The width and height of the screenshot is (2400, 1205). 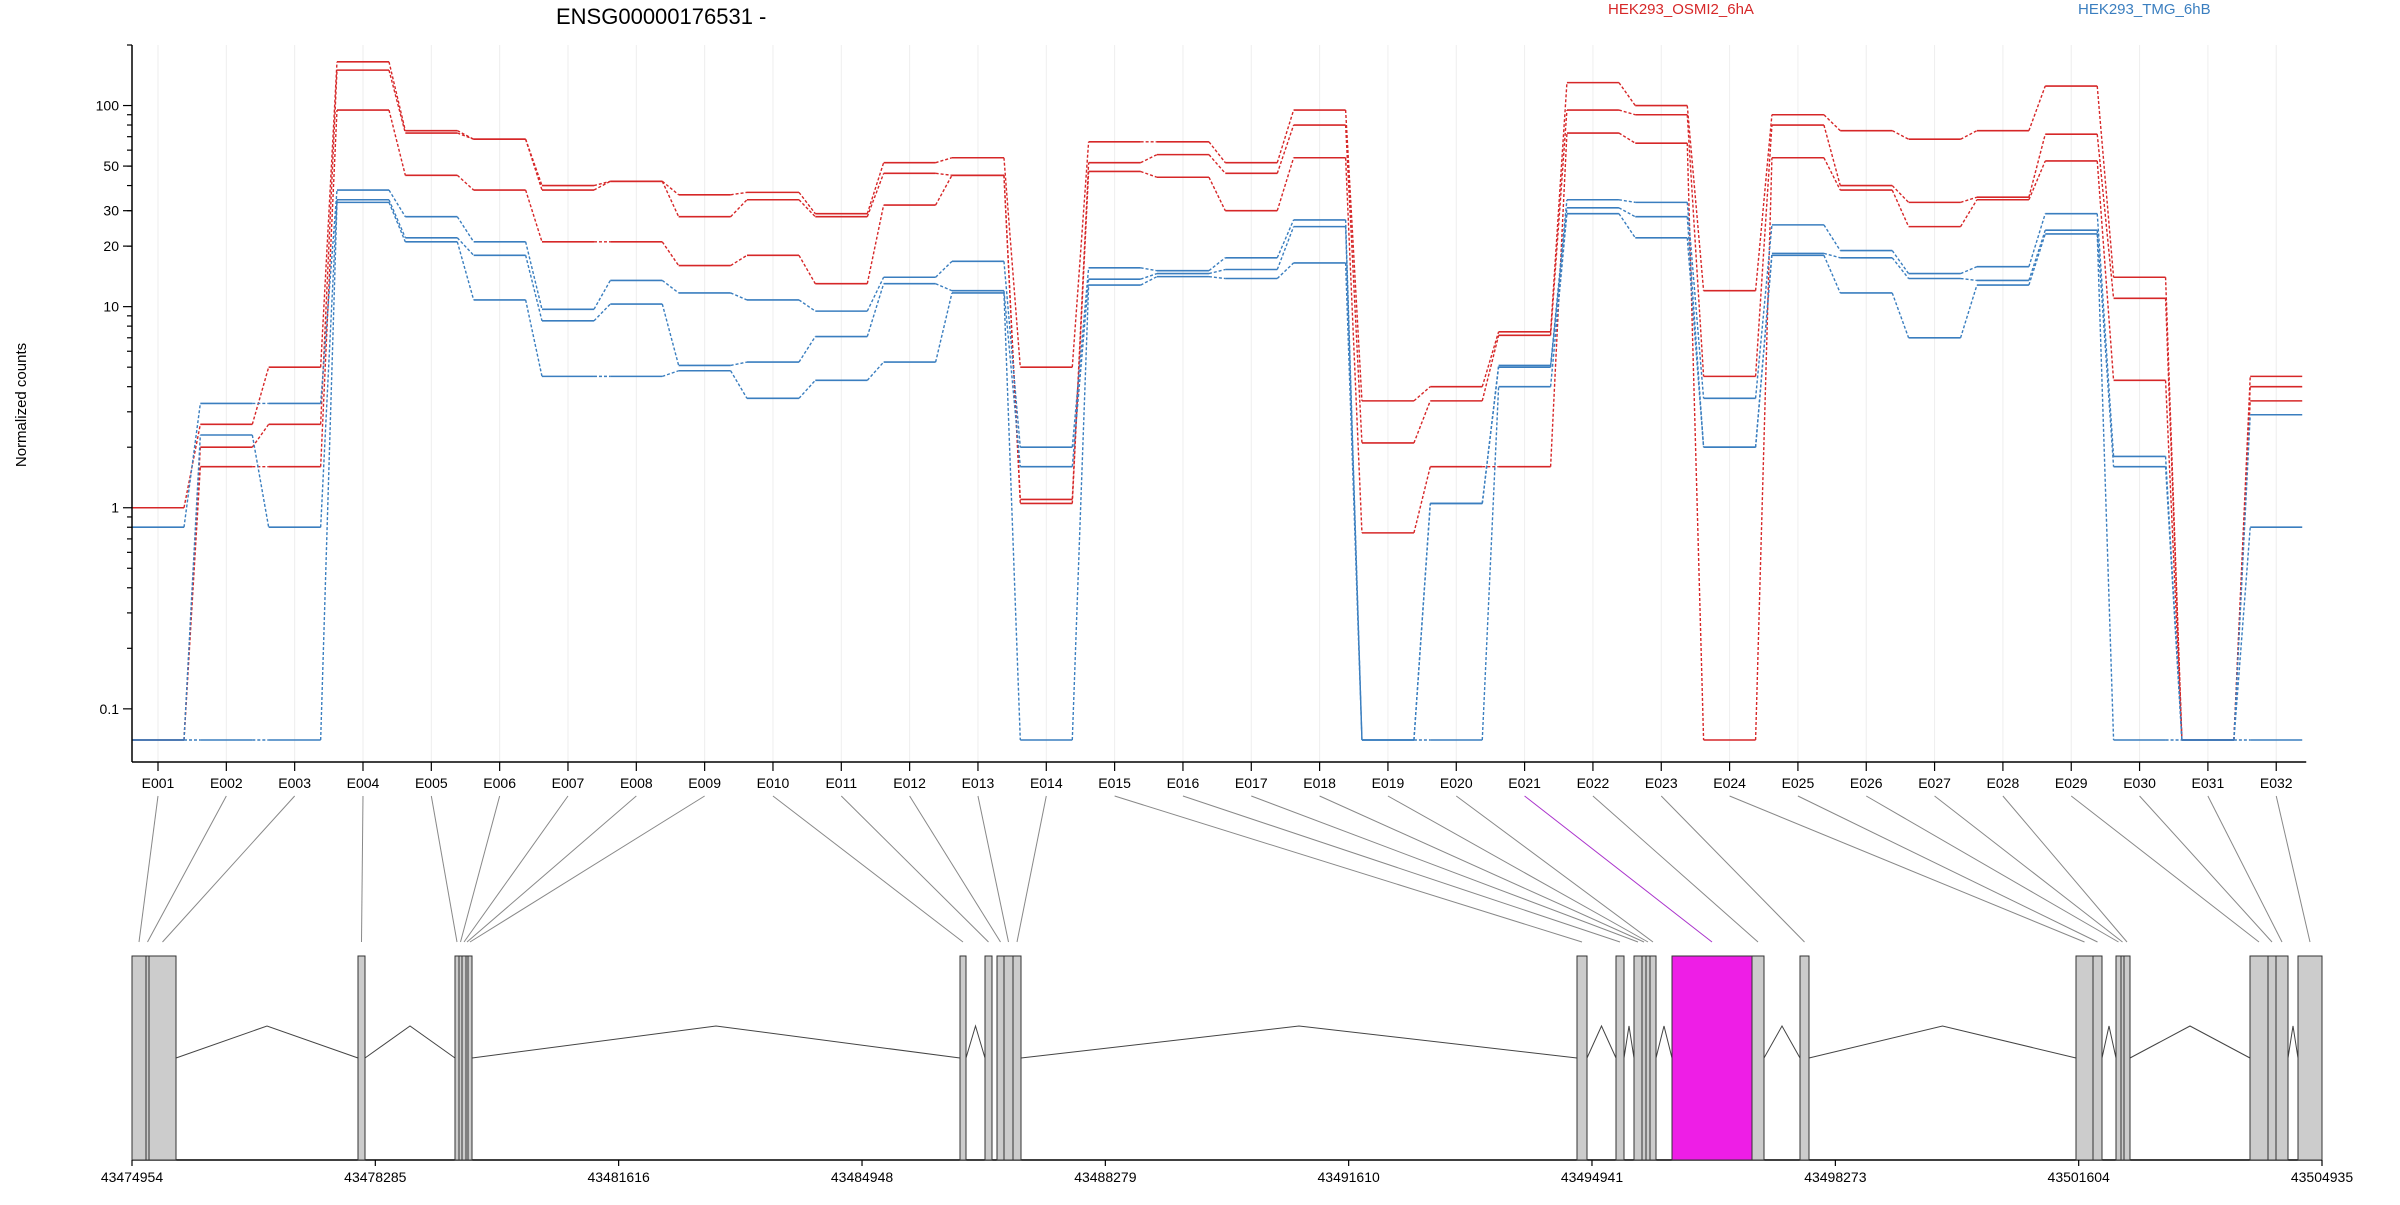 What do you see at coordinates (1835, 1177) in the screenshot?
I see `coord-label: 43498273` at bounding box center [1835, 1177].